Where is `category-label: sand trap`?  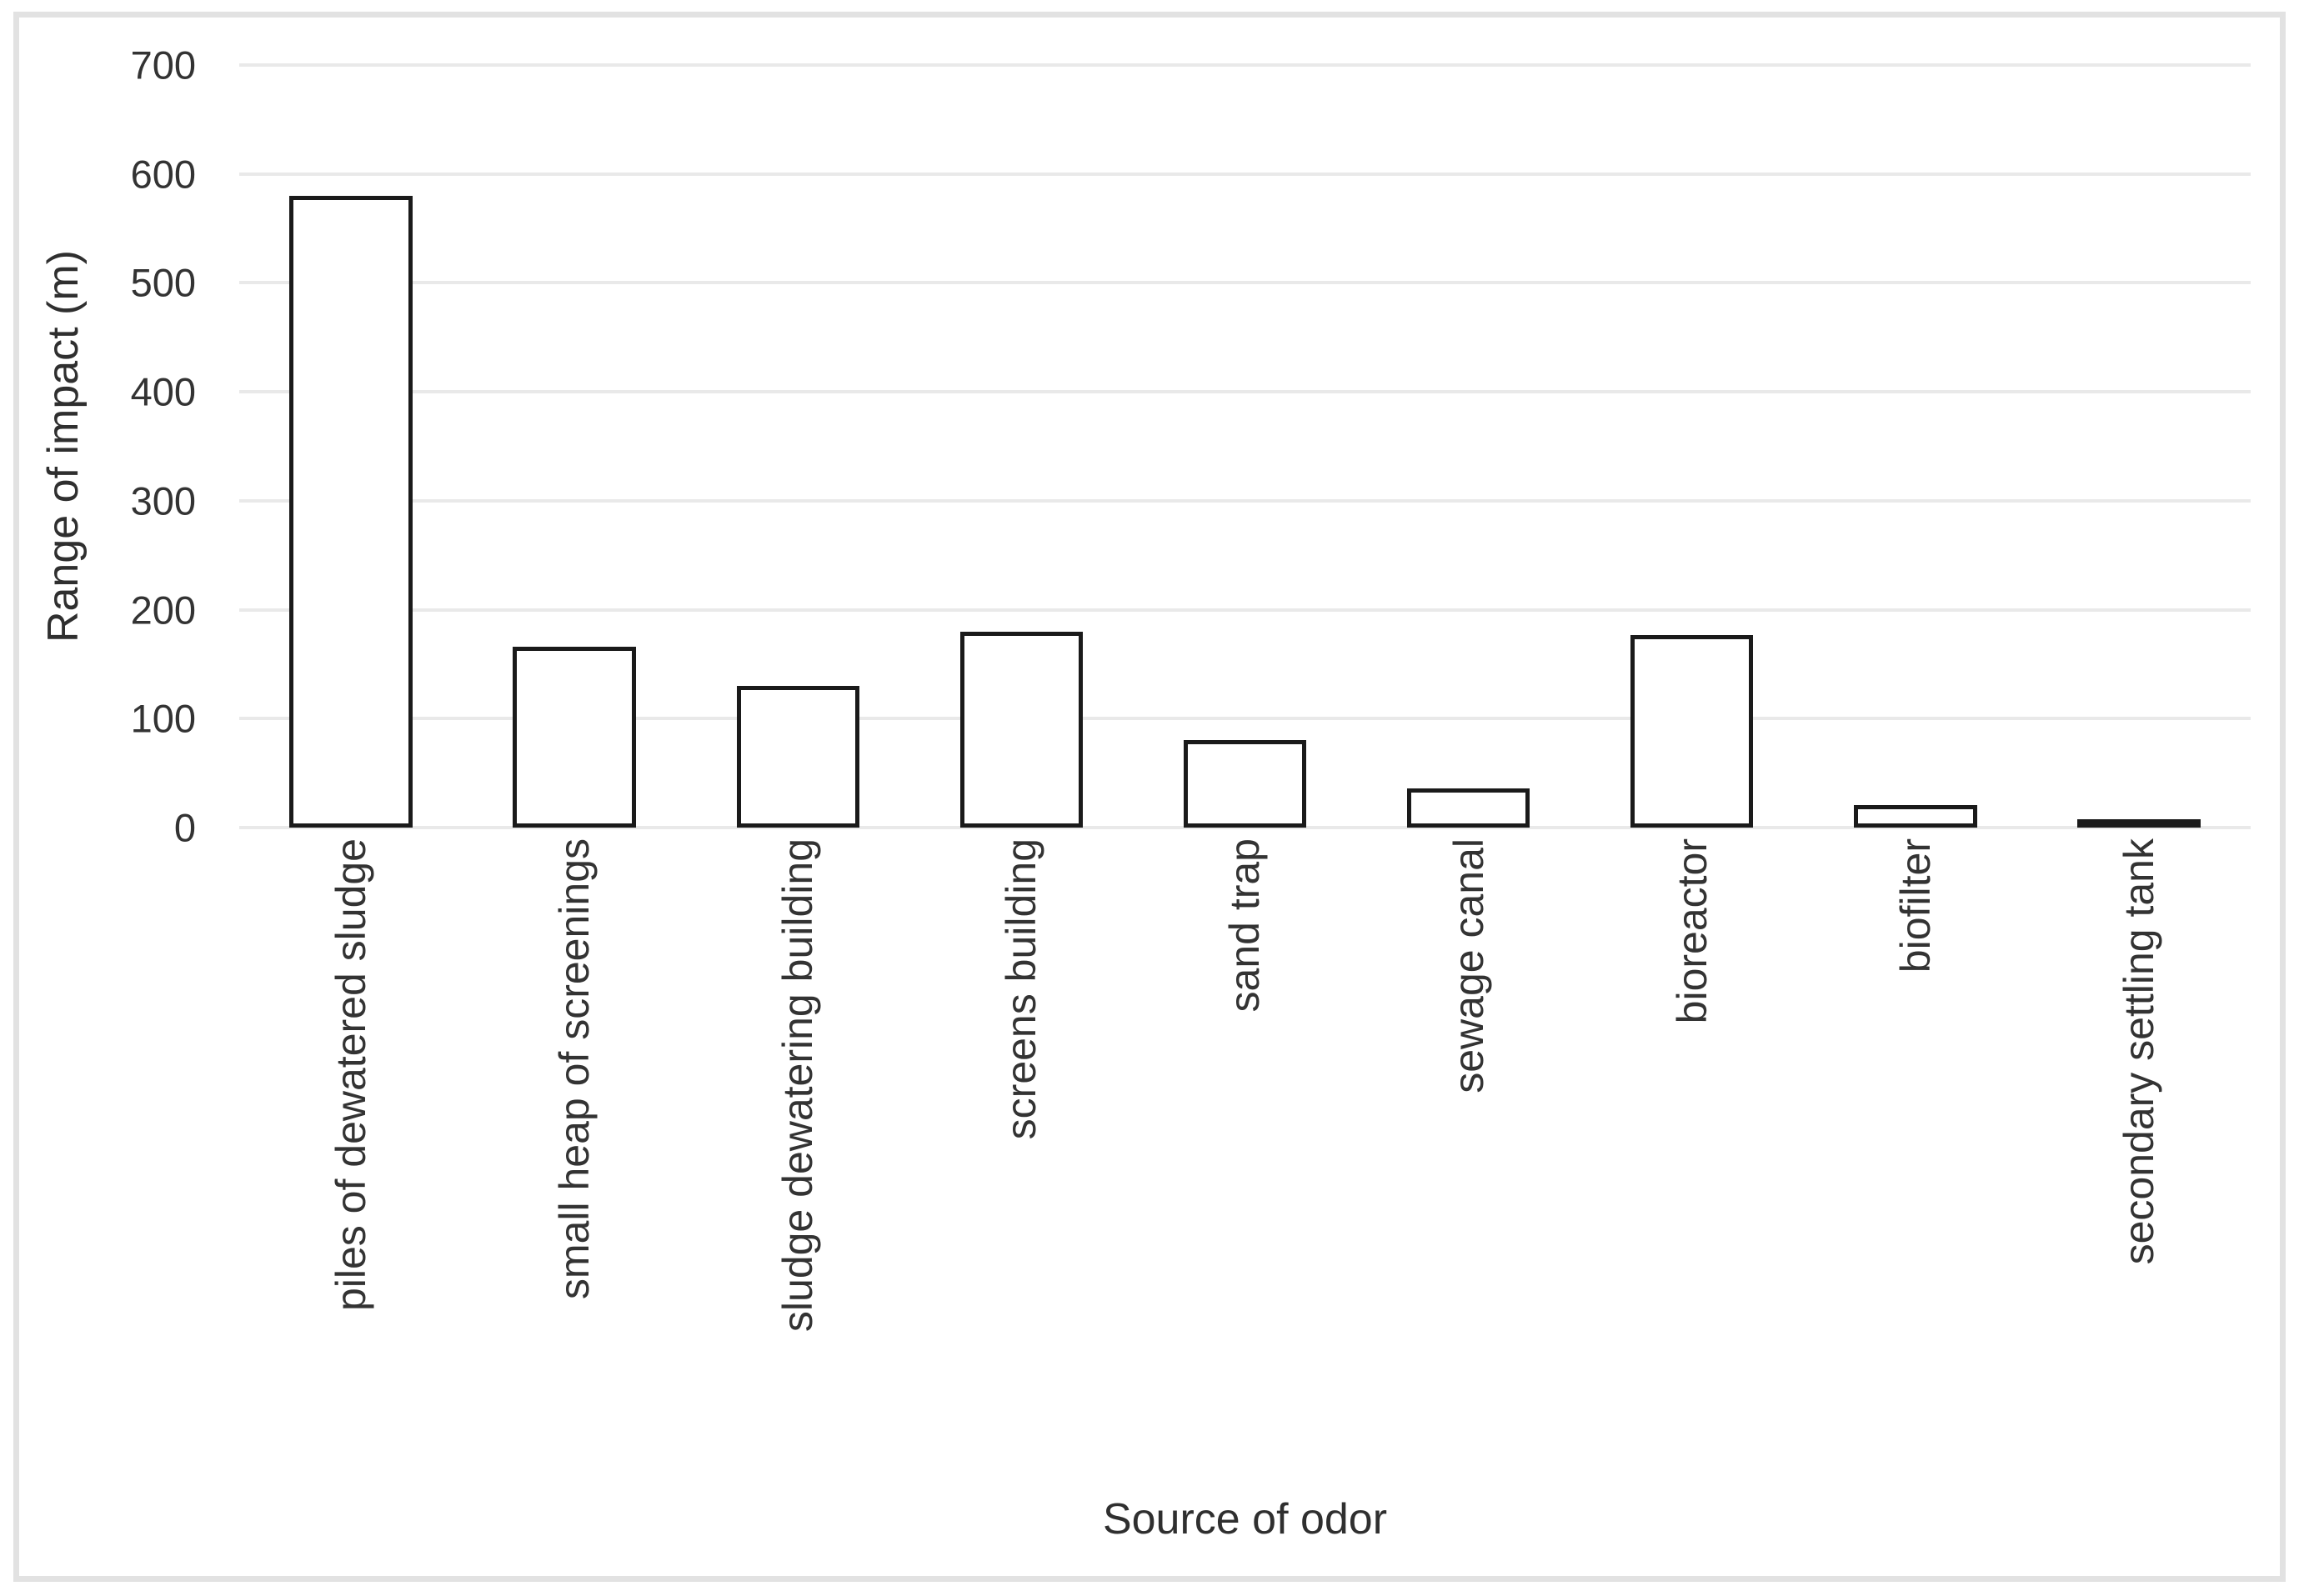 category-label: sand trap is located at coordinates (1245, 925).